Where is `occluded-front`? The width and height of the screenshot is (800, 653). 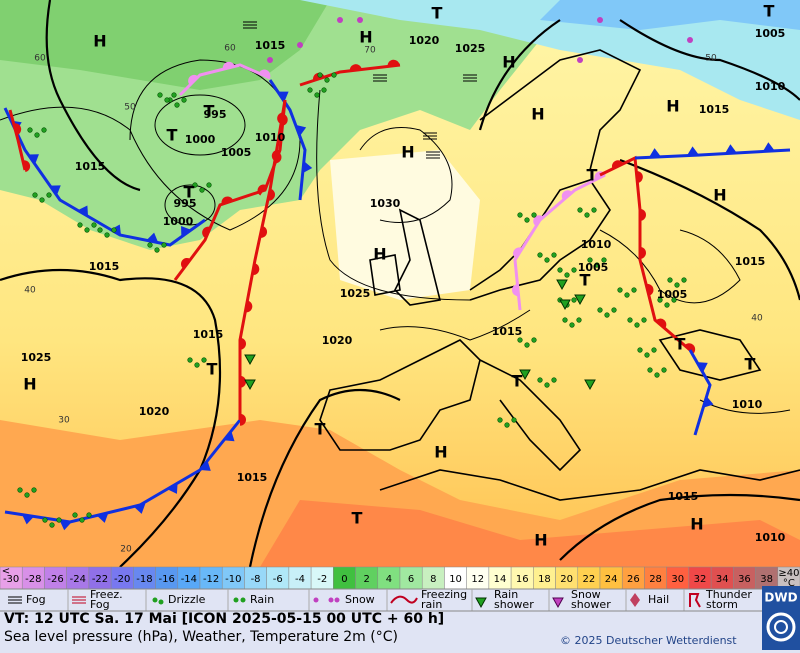
occluded-front is located at coordinates (224, 80).